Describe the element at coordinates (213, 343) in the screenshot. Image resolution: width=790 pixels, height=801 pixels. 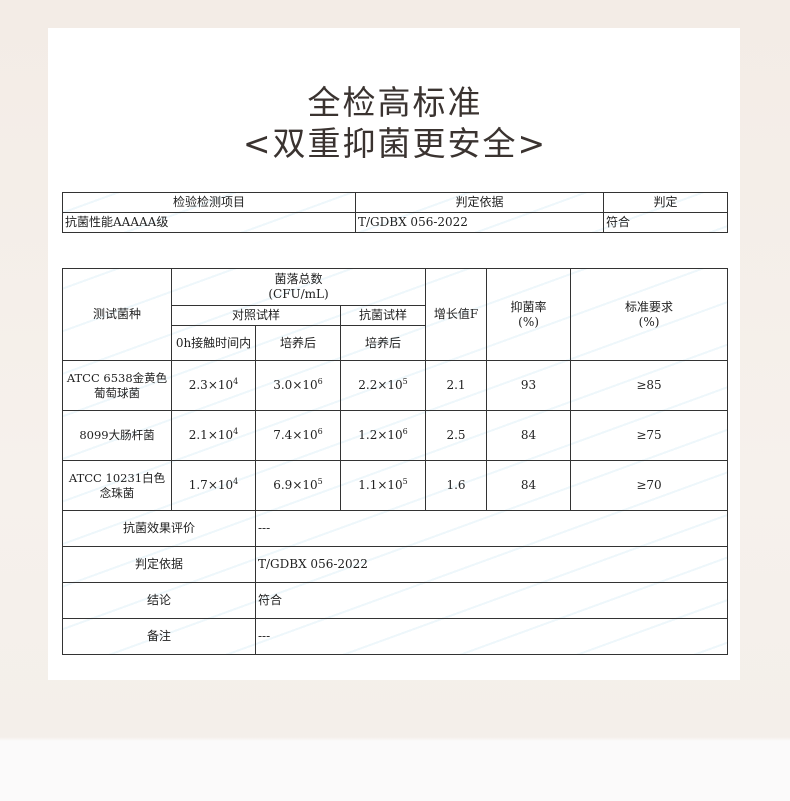
I see `header-0h: 0h接触时间内` at that location.